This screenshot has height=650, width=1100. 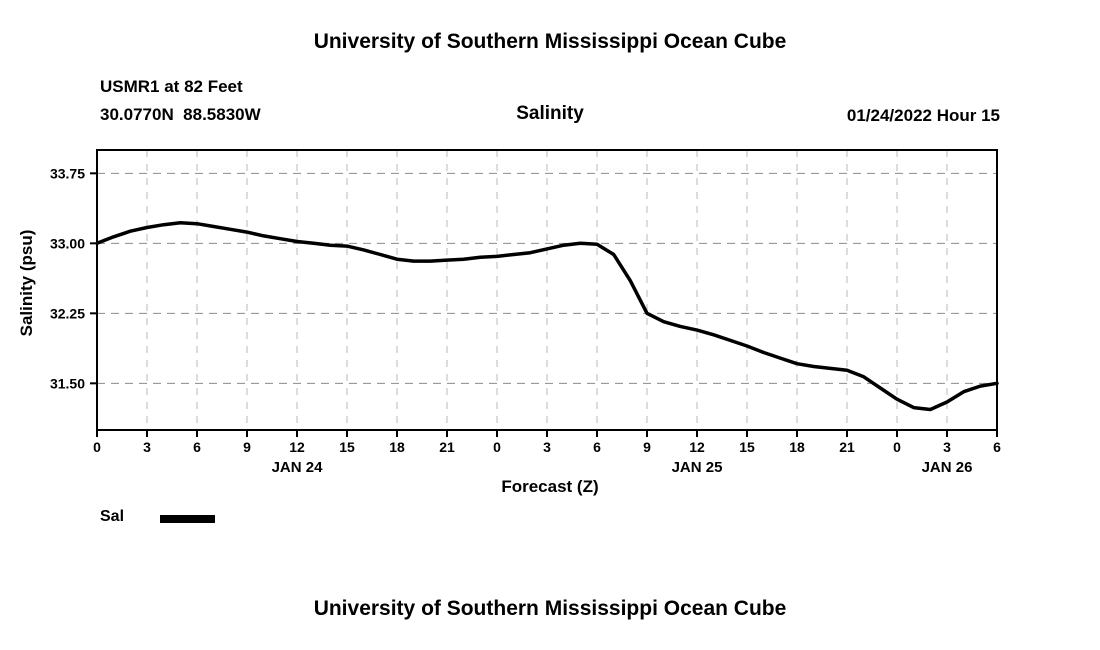 What do you see at coordinates (923, 115) in the screenshot?
I see `datetime-label: 01/24/2022 Hour 15` at bounding box center [923, 115].